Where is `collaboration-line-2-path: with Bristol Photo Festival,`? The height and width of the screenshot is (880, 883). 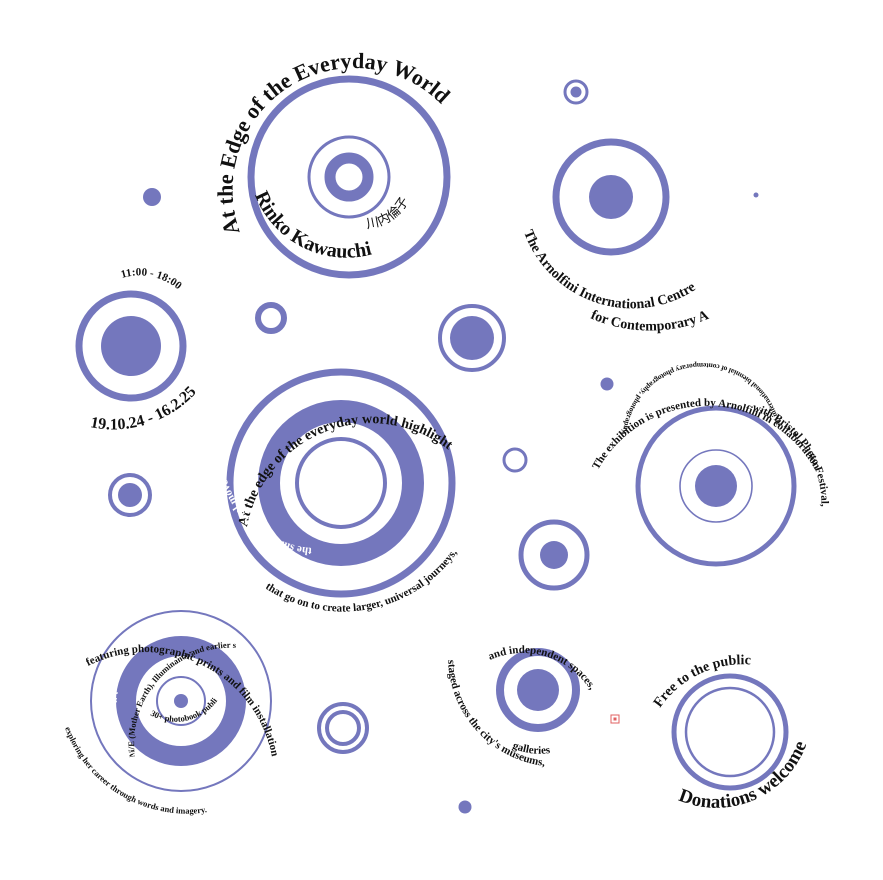
collaboration-line-2-path: with Bristol Photo Festival, is located at coordinates (790, 454).